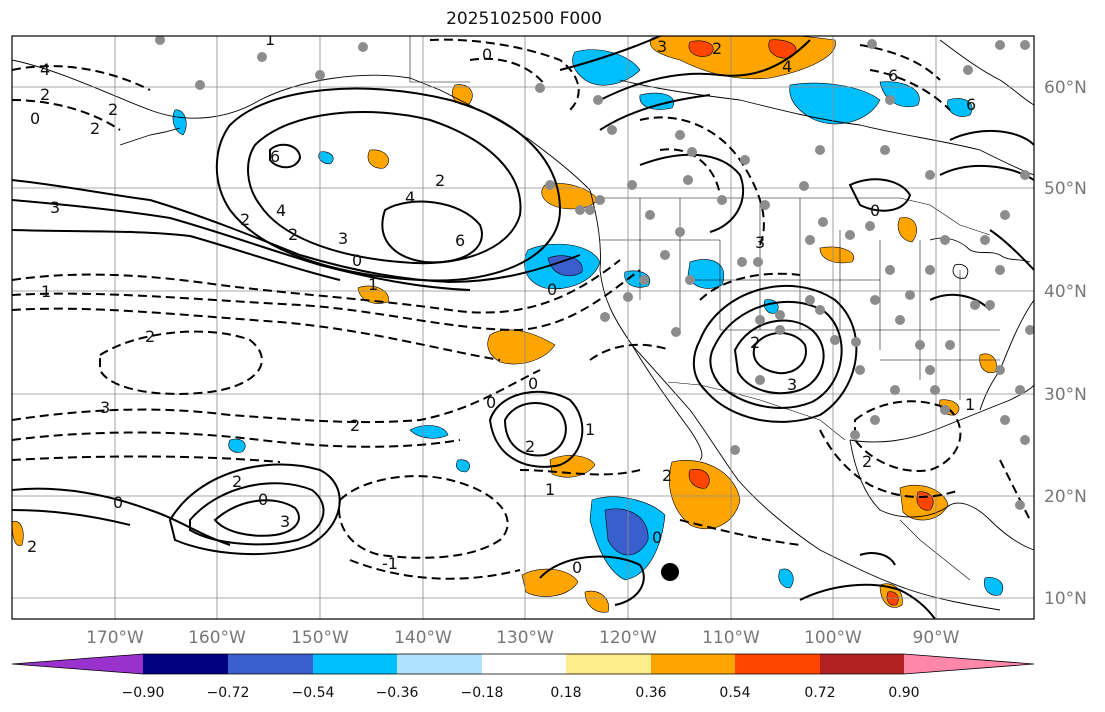 This screenshot has width=1105, height=712. What do you see at coordinates (986, 72) in the screenshot?
I see `hudson-bay-area` at bounding box center [986, 72].